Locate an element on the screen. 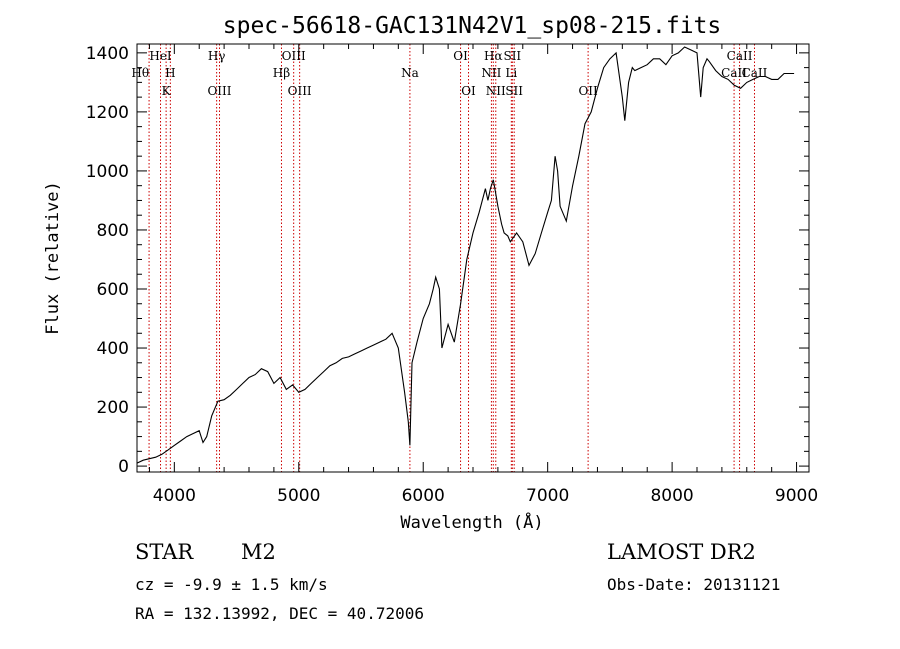  spectral-line-label-10: OI is located at coordinates (460, 56).